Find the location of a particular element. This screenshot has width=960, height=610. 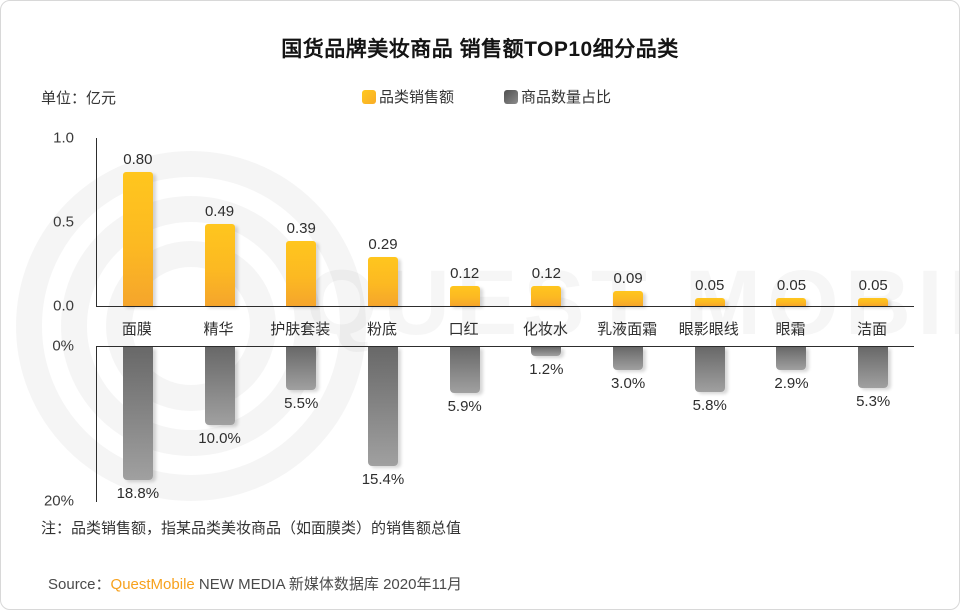

y-tick-label: 1.0 is located at coordinates (63, 138).